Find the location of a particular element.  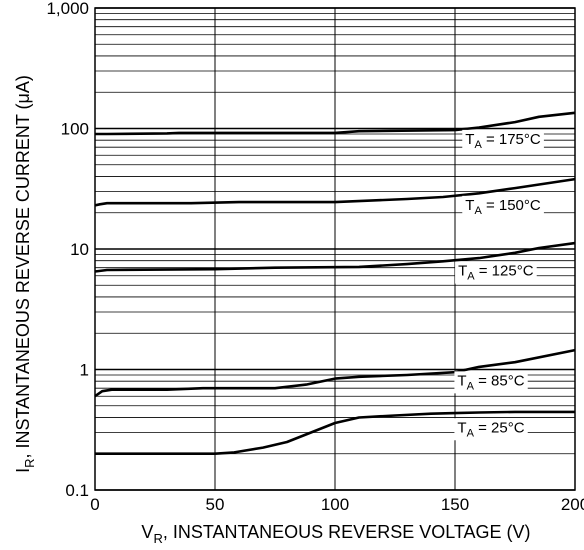

series-label-rest: = 85°C is located at coordinates (499, 380).